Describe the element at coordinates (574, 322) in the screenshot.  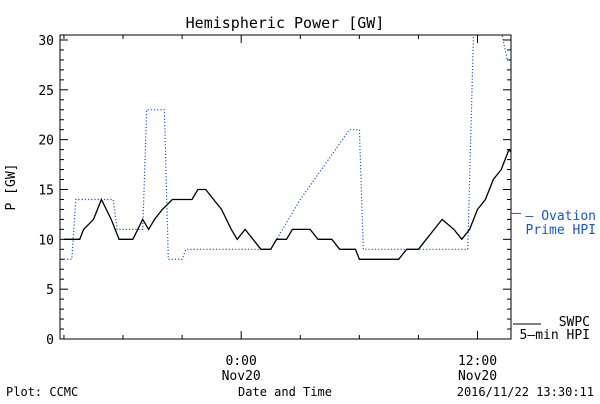
I see `legend-label-swpc: SWPC` at that location.